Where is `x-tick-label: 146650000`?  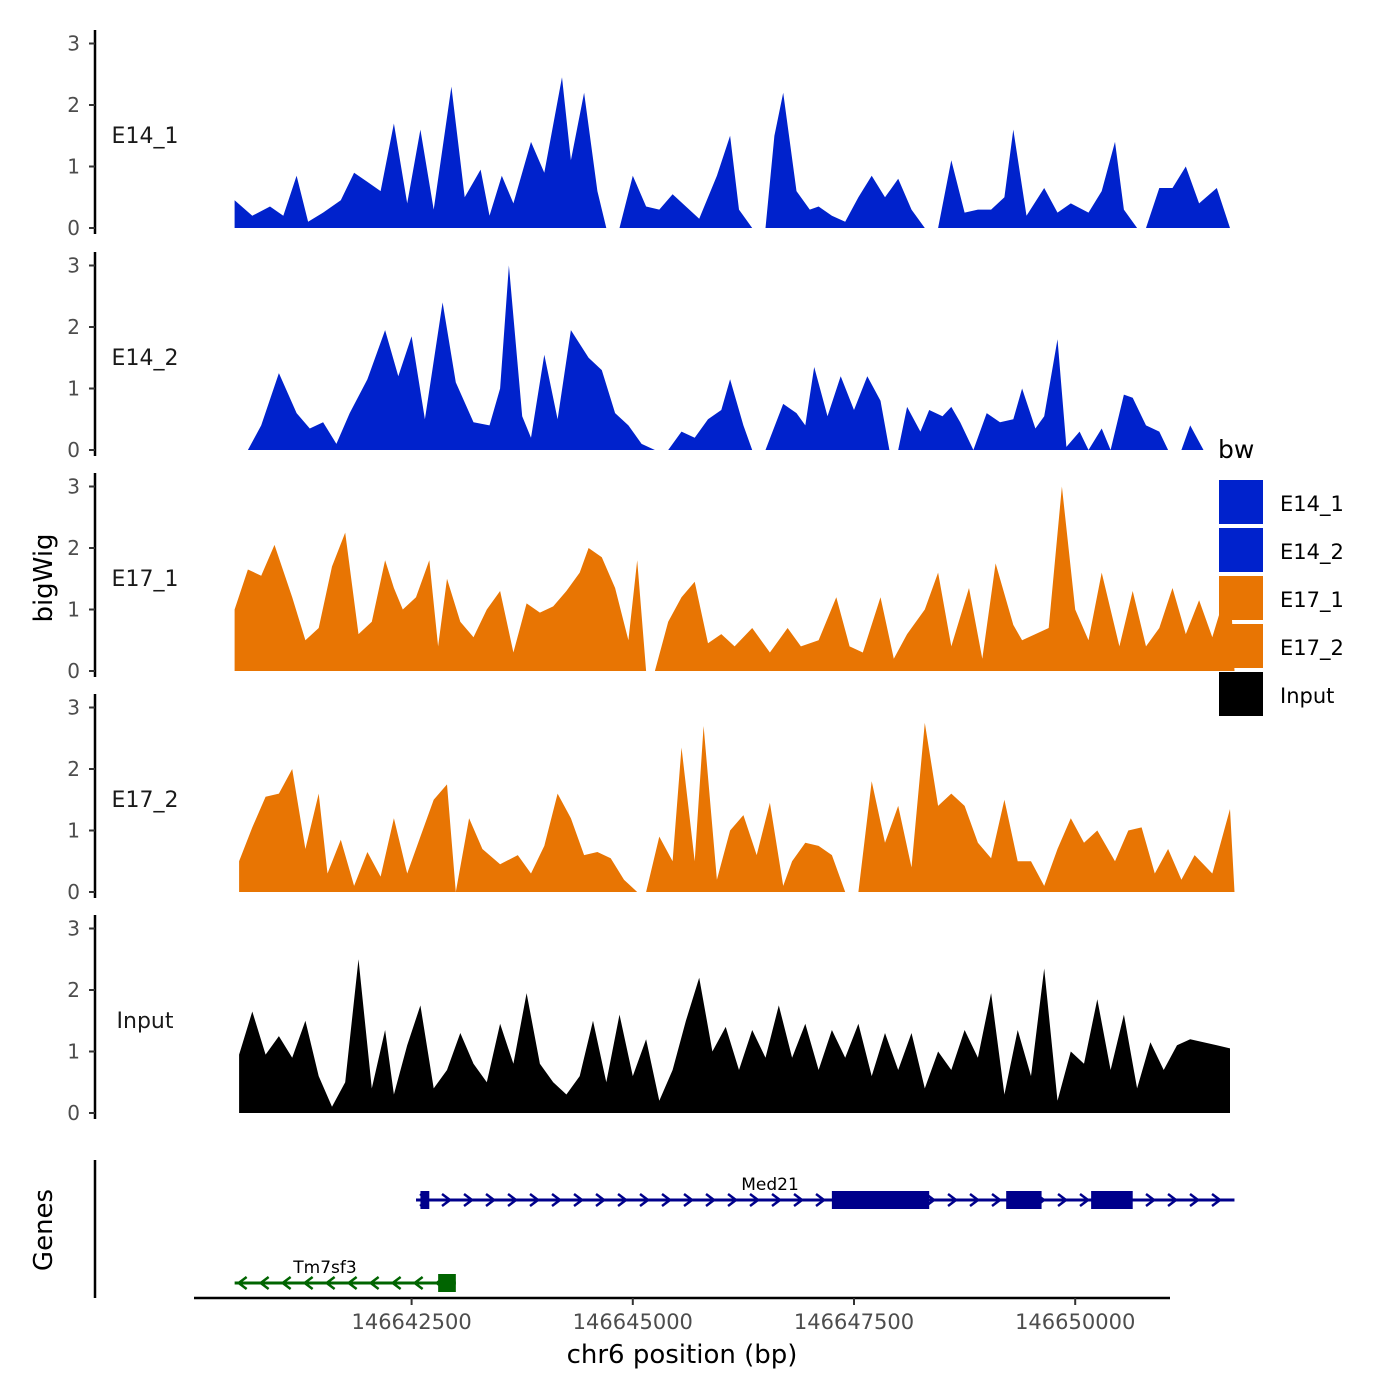 x-tick-label: 146650000 is located at coordinates (1075, 1322).